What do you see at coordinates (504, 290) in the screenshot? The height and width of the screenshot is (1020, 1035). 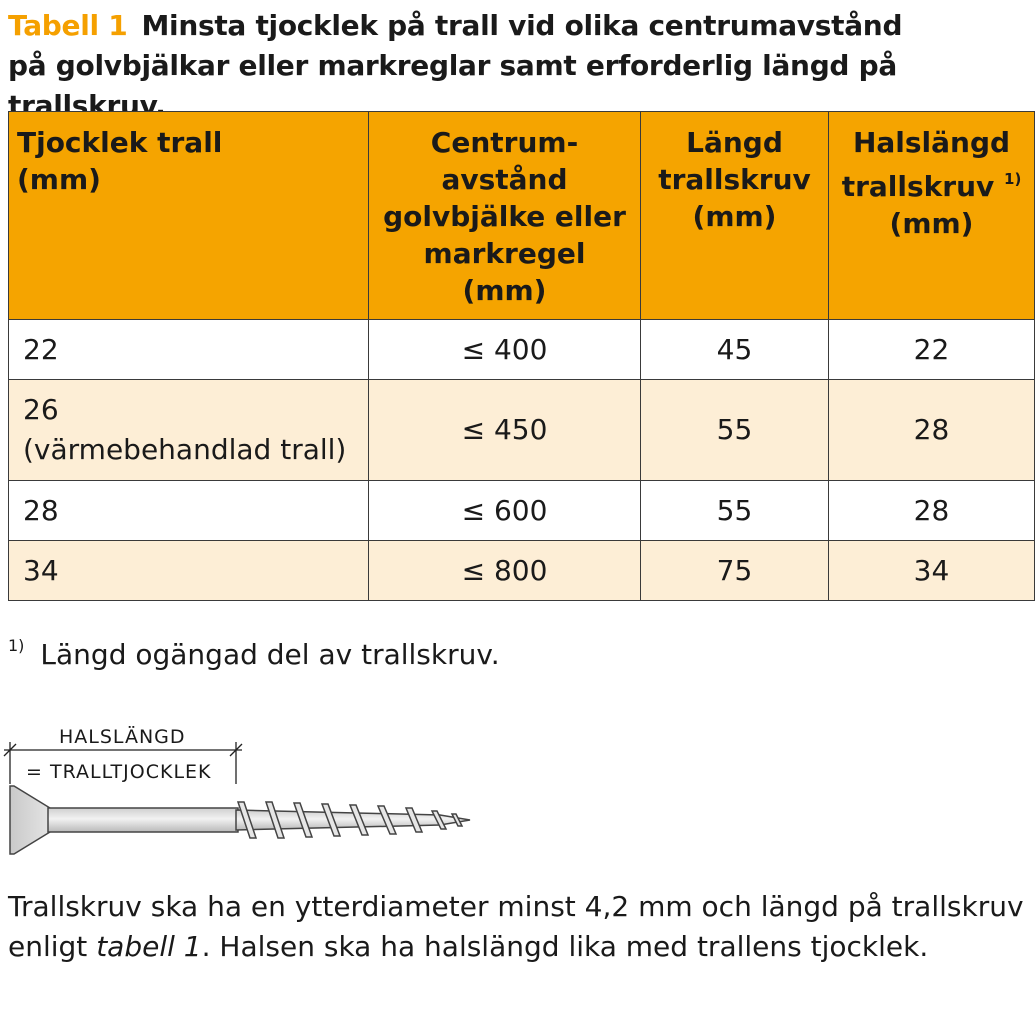 I see `header-spacing-unit: (mm)` at bounding box center [504, 290].